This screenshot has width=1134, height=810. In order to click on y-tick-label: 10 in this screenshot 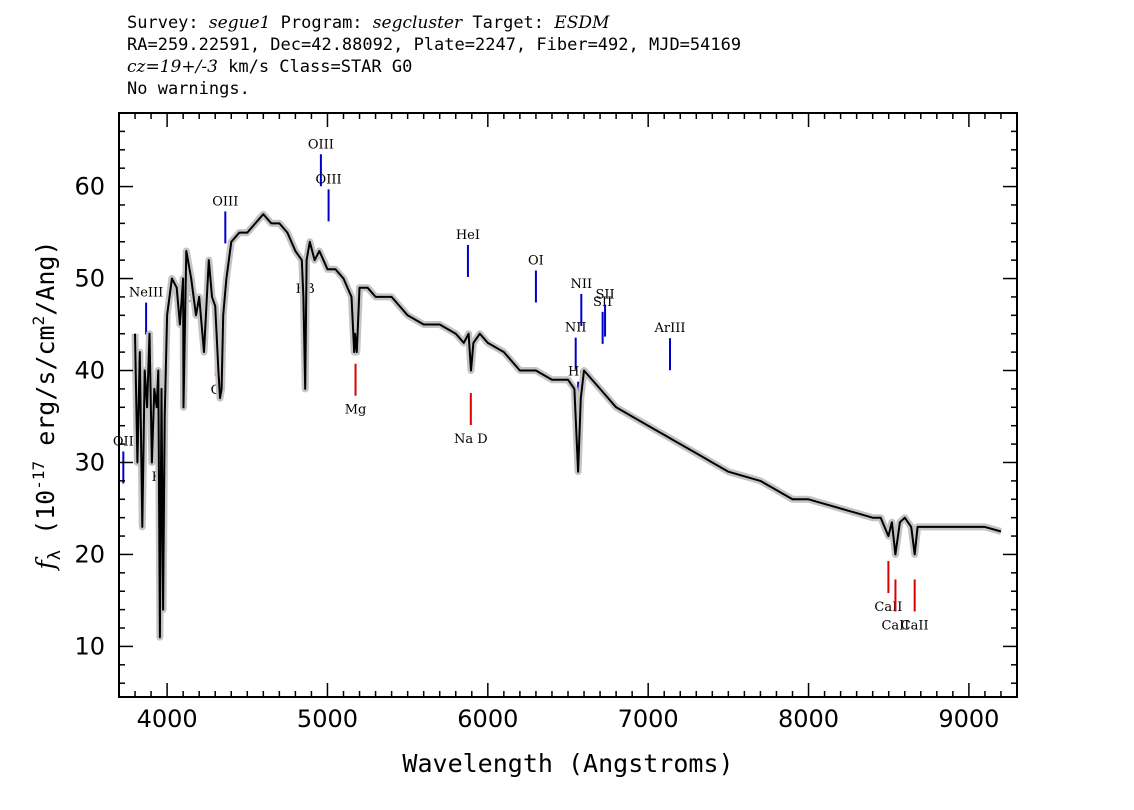, I will do `click(89, 646)`.